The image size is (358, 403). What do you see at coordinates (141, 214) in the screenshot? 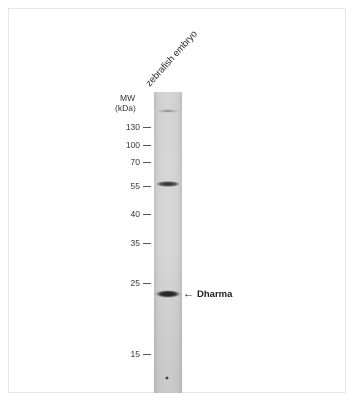
I see `marker-40: 40` at bounding box center [141, 214].